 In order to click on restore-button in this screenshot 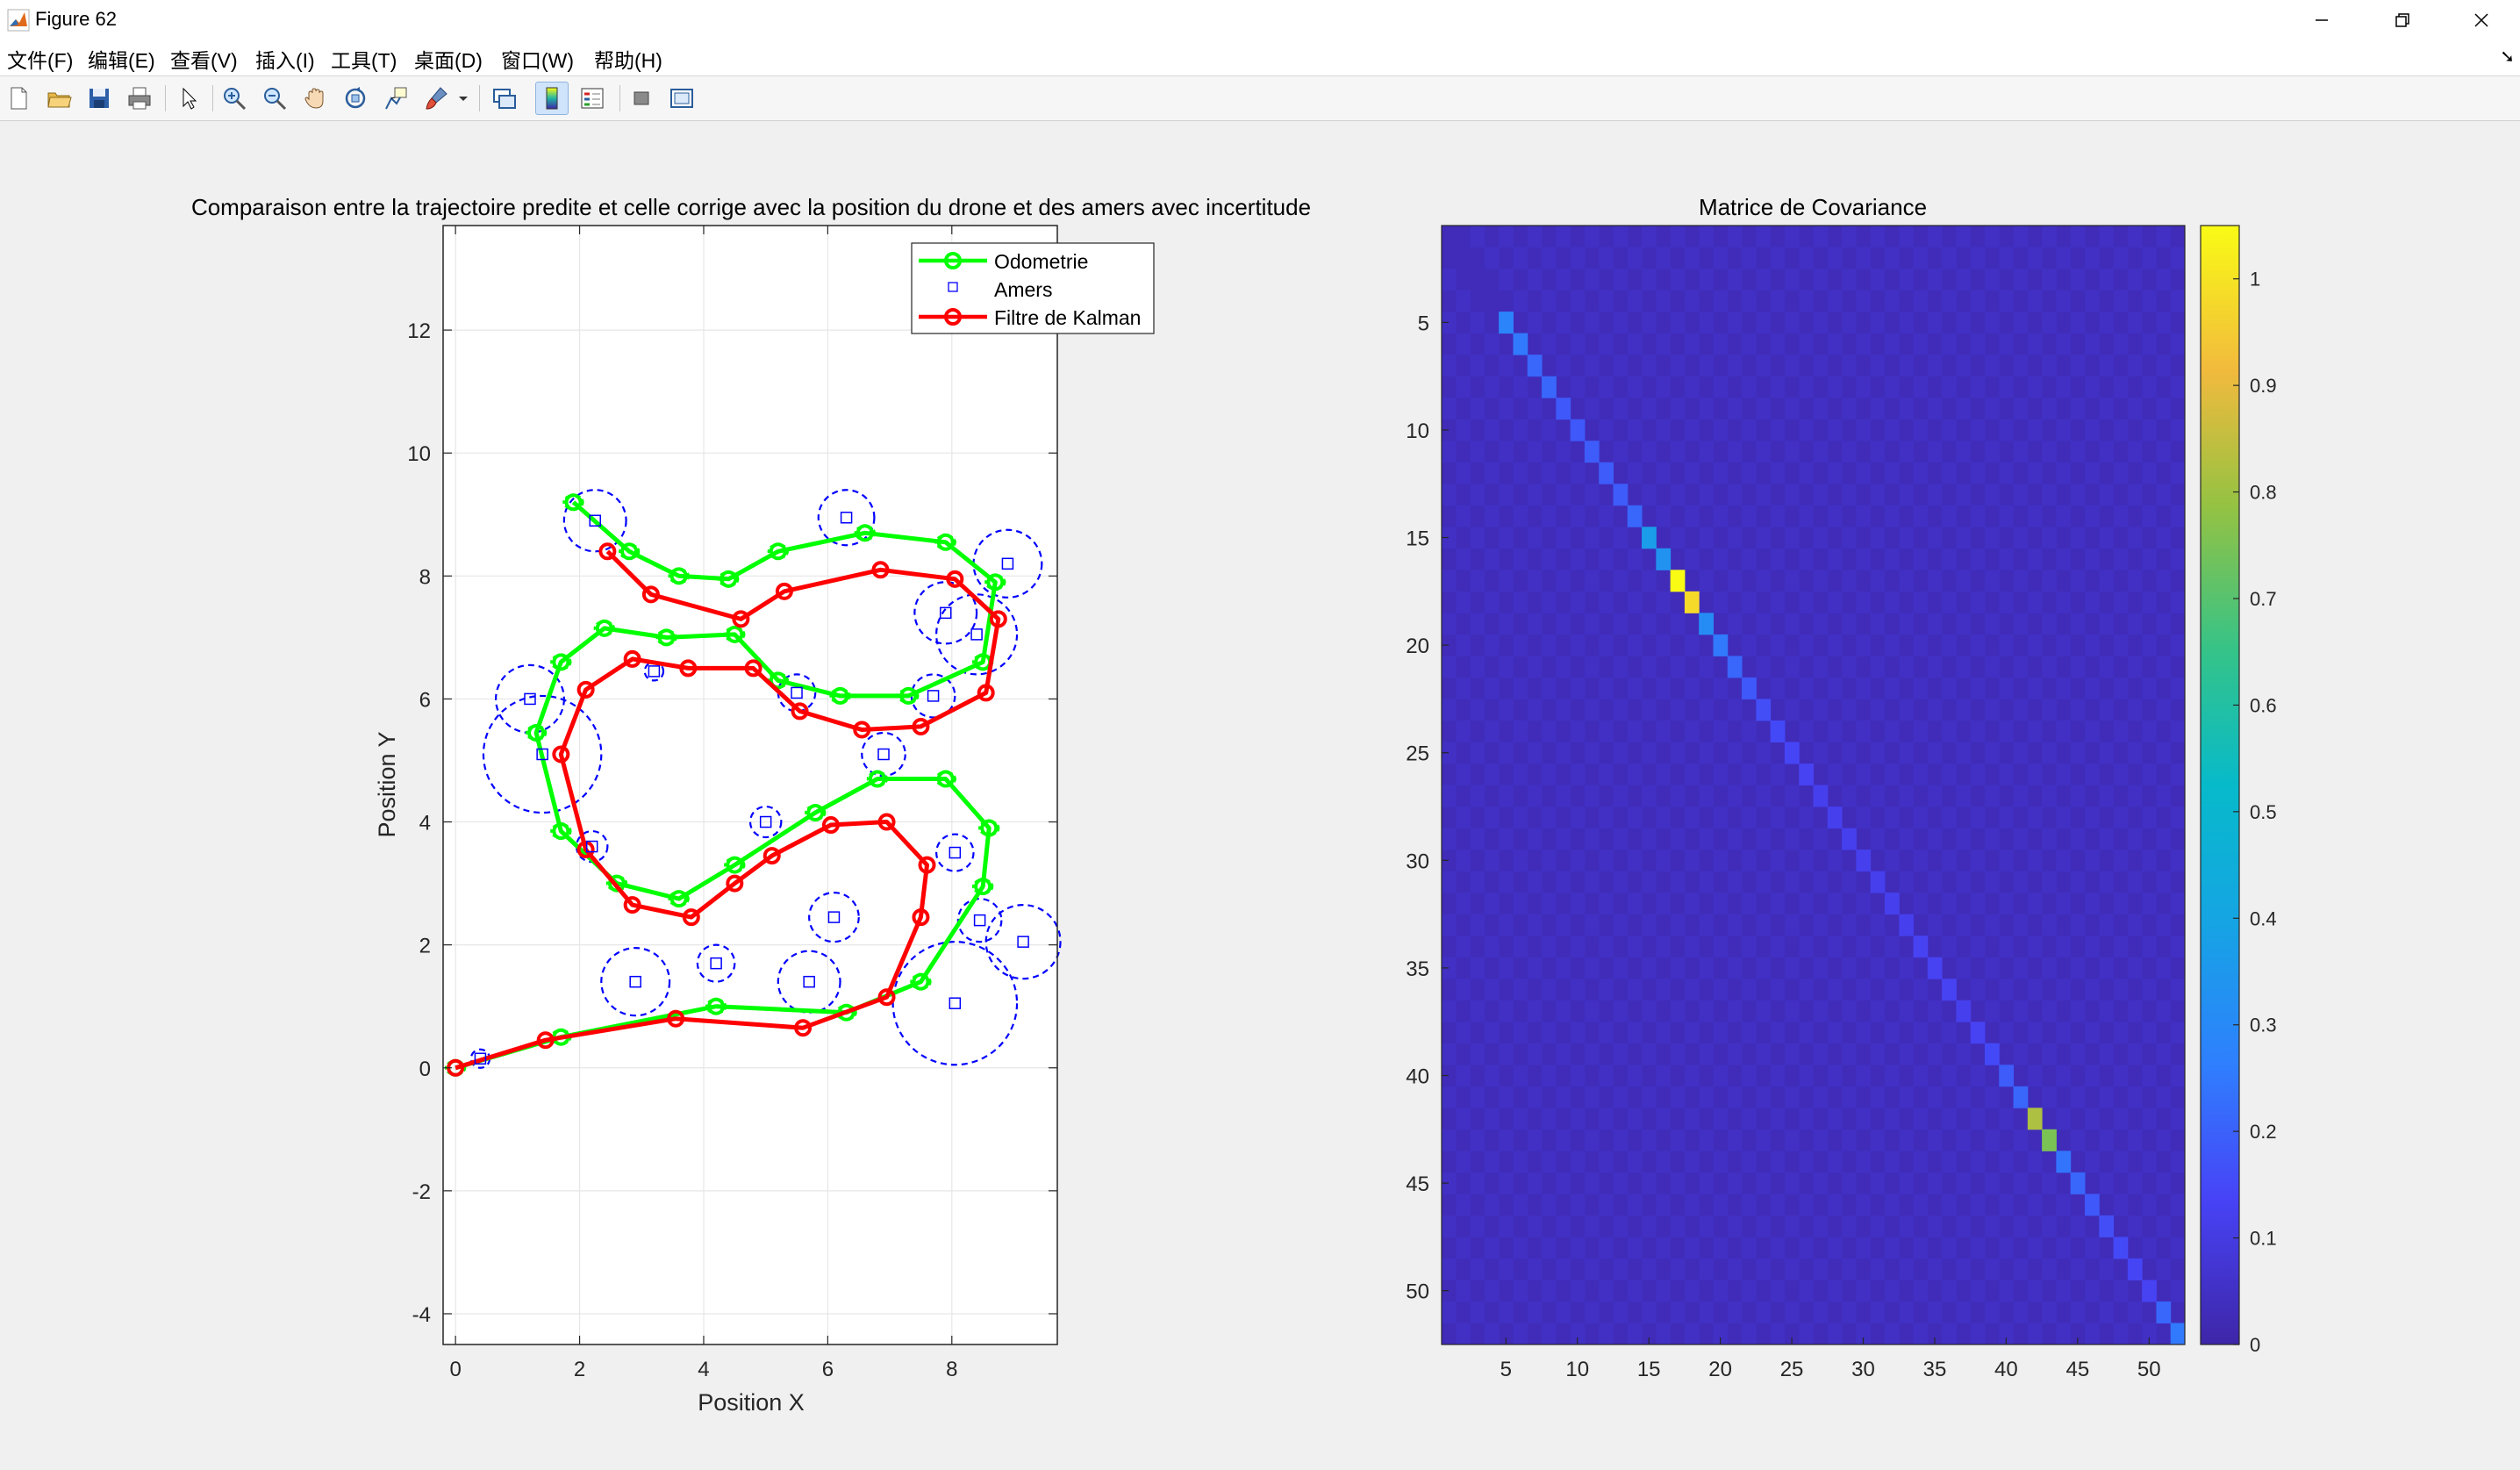, I will do `click(2402, 20)`.